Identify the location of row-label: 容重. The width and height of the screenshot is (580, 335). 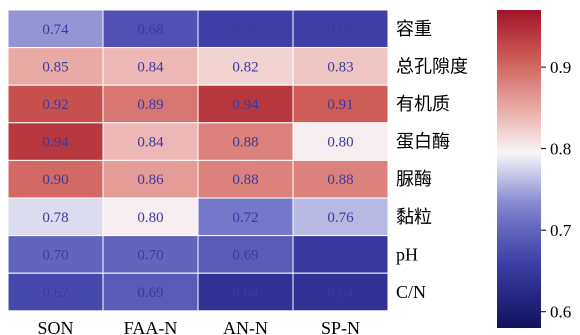
(414, 29).